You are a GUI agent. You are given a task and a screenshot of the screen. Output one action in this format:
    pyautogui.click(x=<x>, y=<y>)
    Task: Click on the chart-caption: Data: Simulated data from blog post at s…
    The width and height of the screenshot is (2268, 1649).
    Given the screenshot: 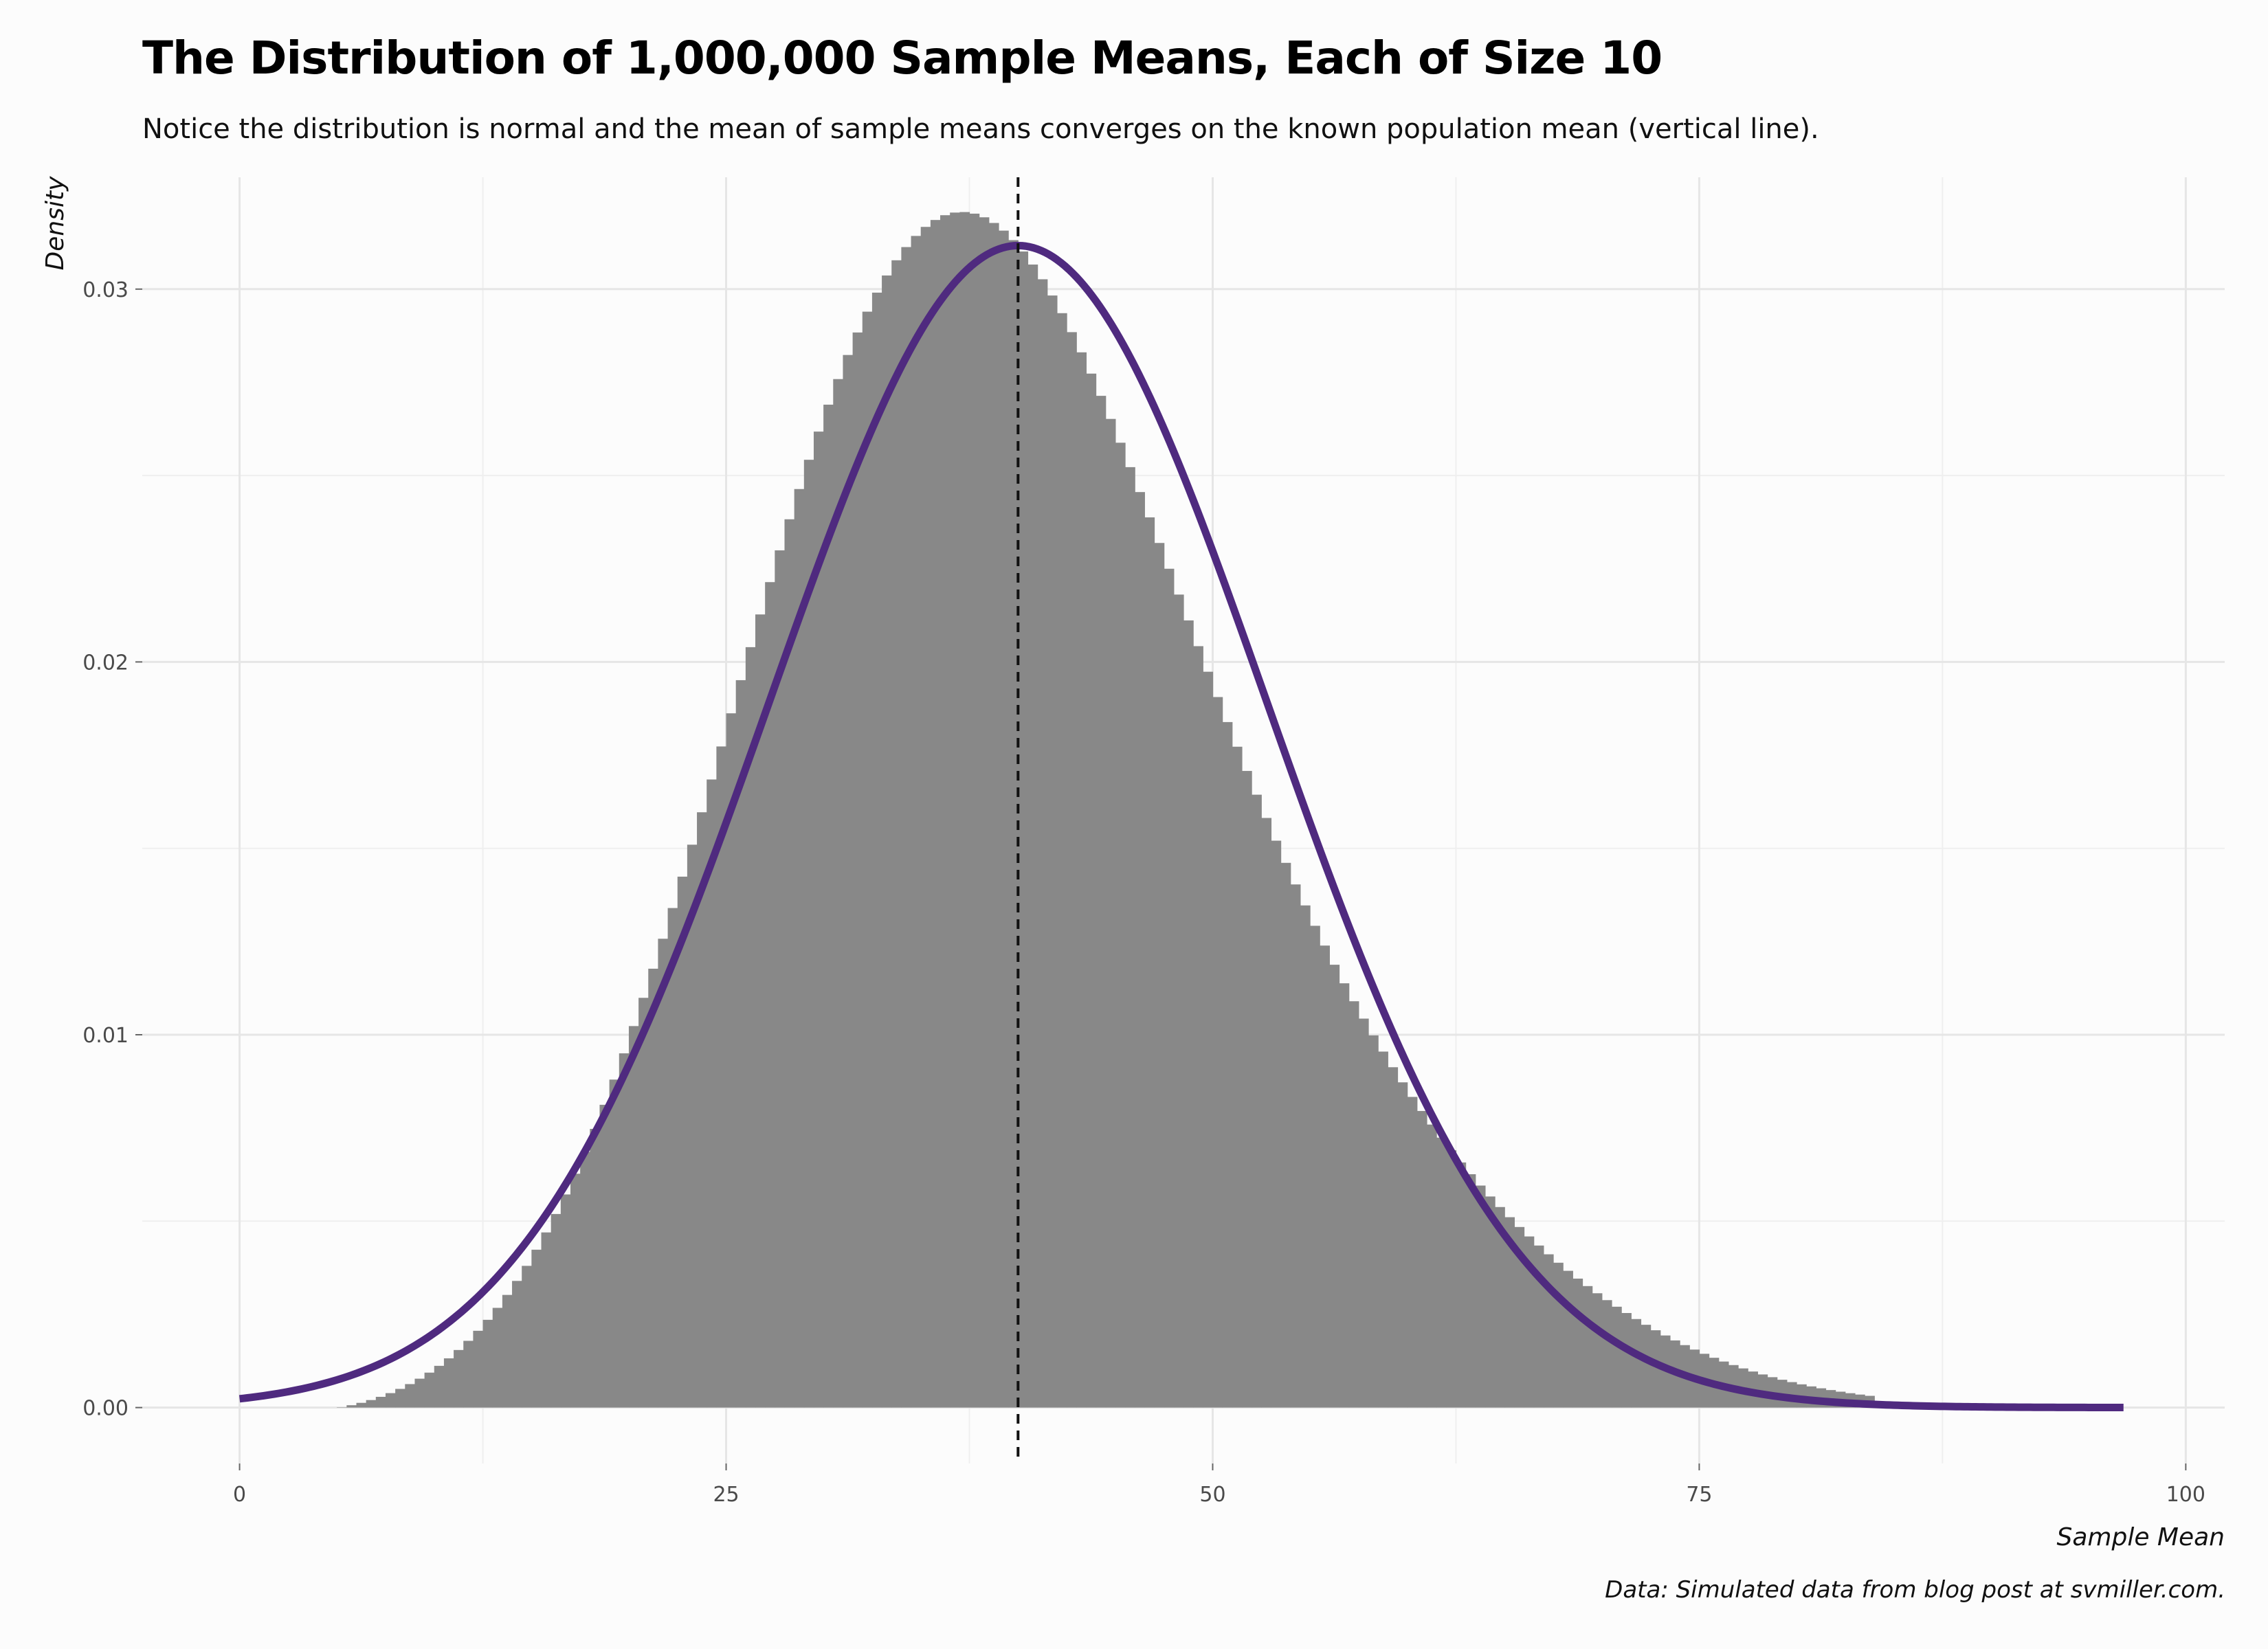 What is the action you would take?
    pyautogui.click(x=1915, y=1590)
    